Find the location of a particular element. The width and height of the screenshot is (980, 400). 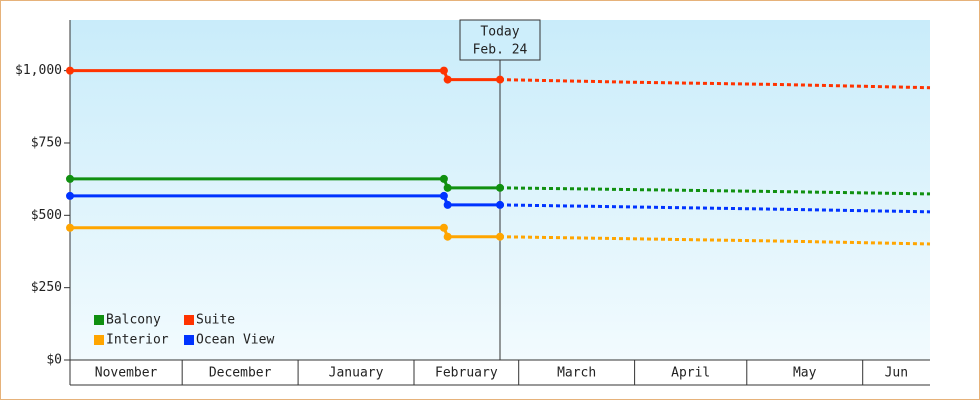

x-tick-label: January is located at coordinates (356, 373).